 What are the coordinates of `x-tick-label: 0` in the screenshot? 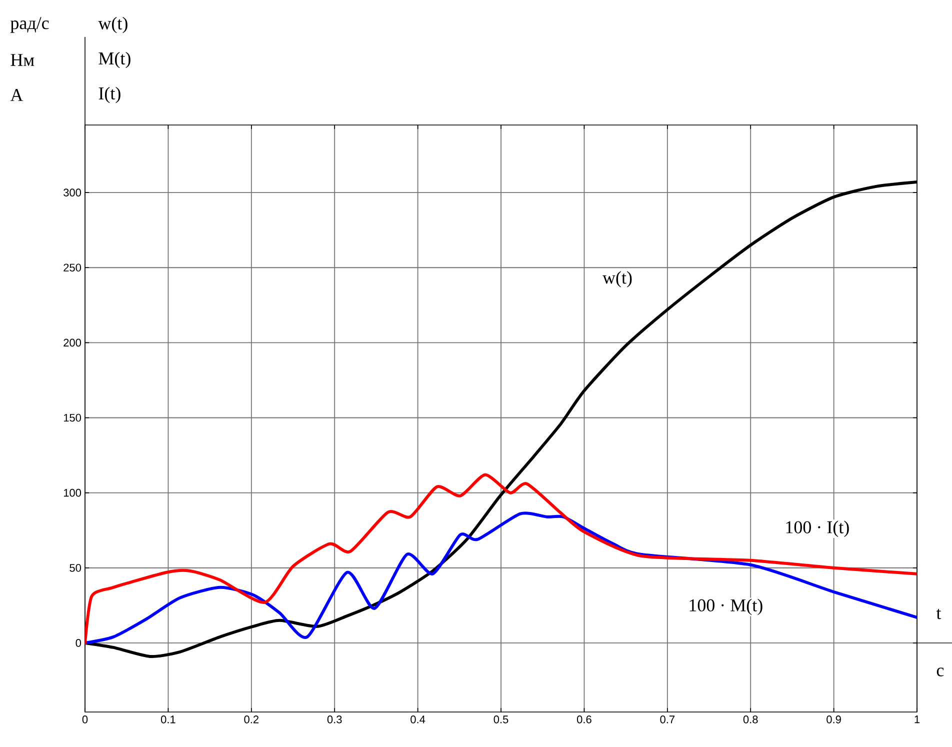 It's located at (85, 720).